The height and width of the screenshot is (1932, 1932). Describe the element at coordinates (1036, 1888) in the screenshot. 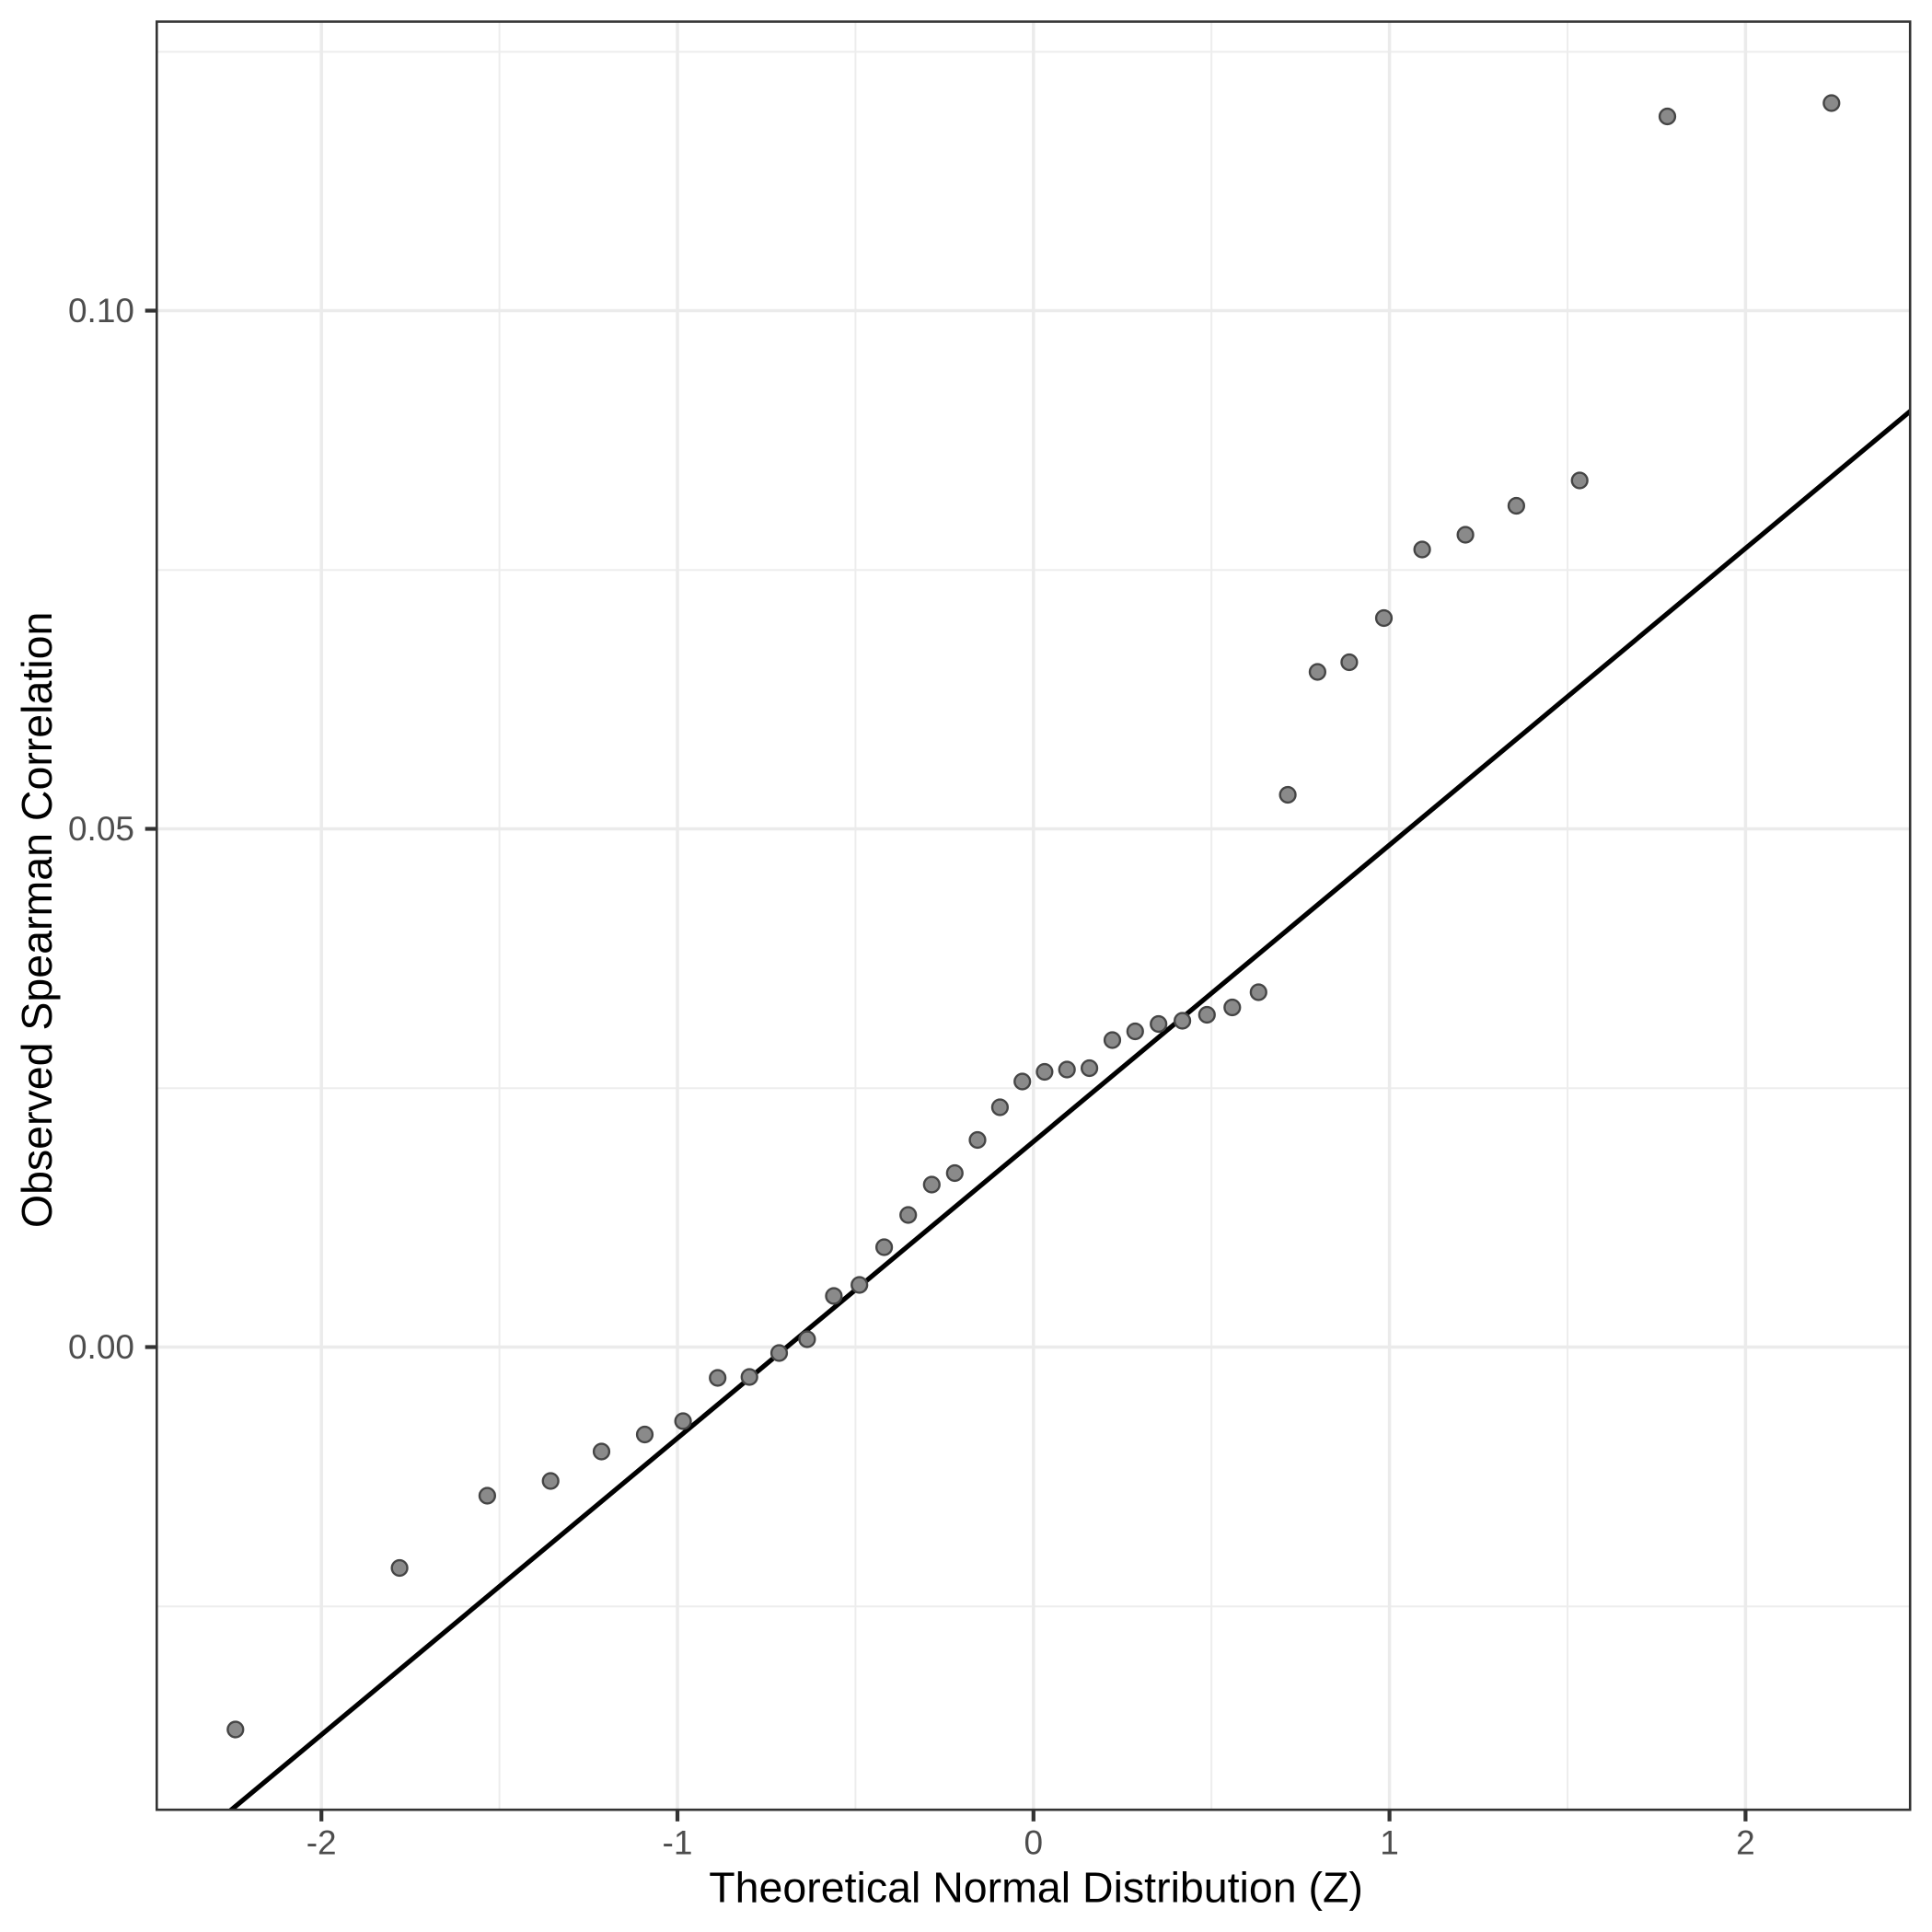

I see `svg-text:Theoretical Normal Distributio: Theoretical Normal Distribution (Z)` at that location.